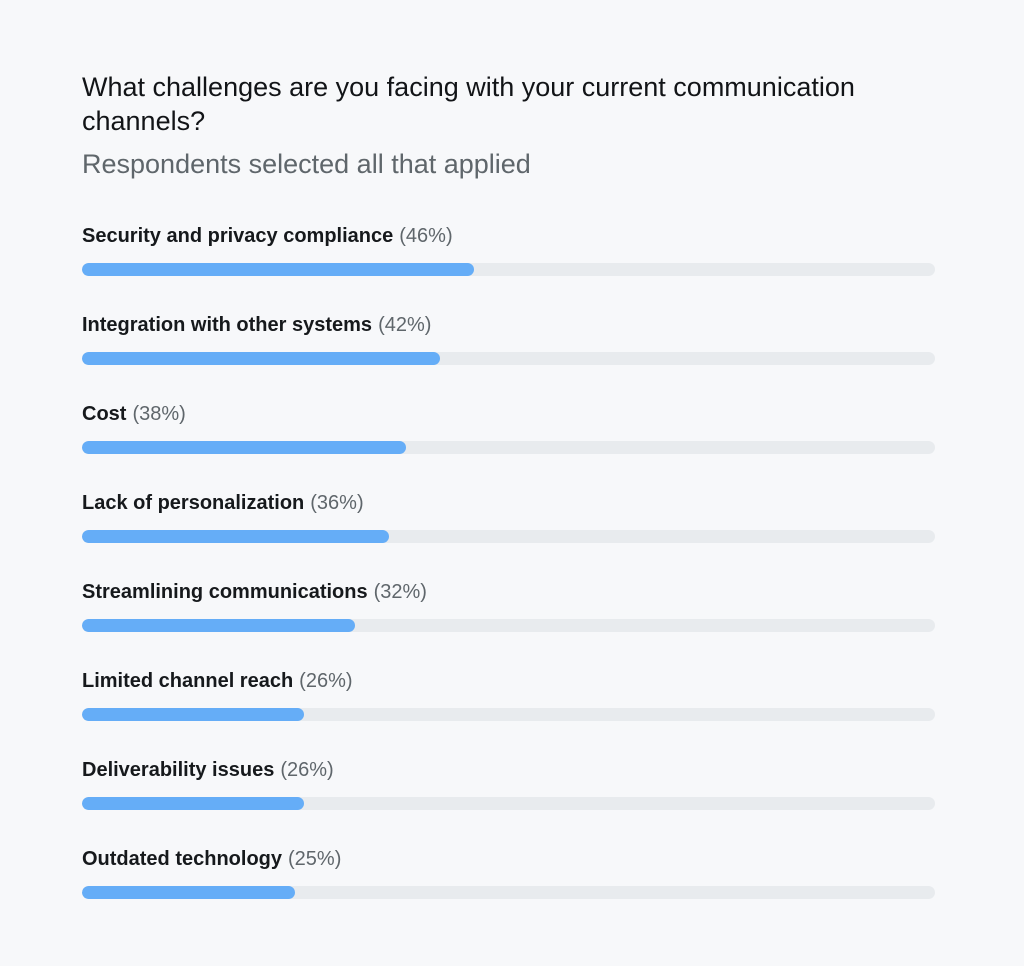  I want to click on bar-row: Limited channel reach (26%), so click(508, 711).